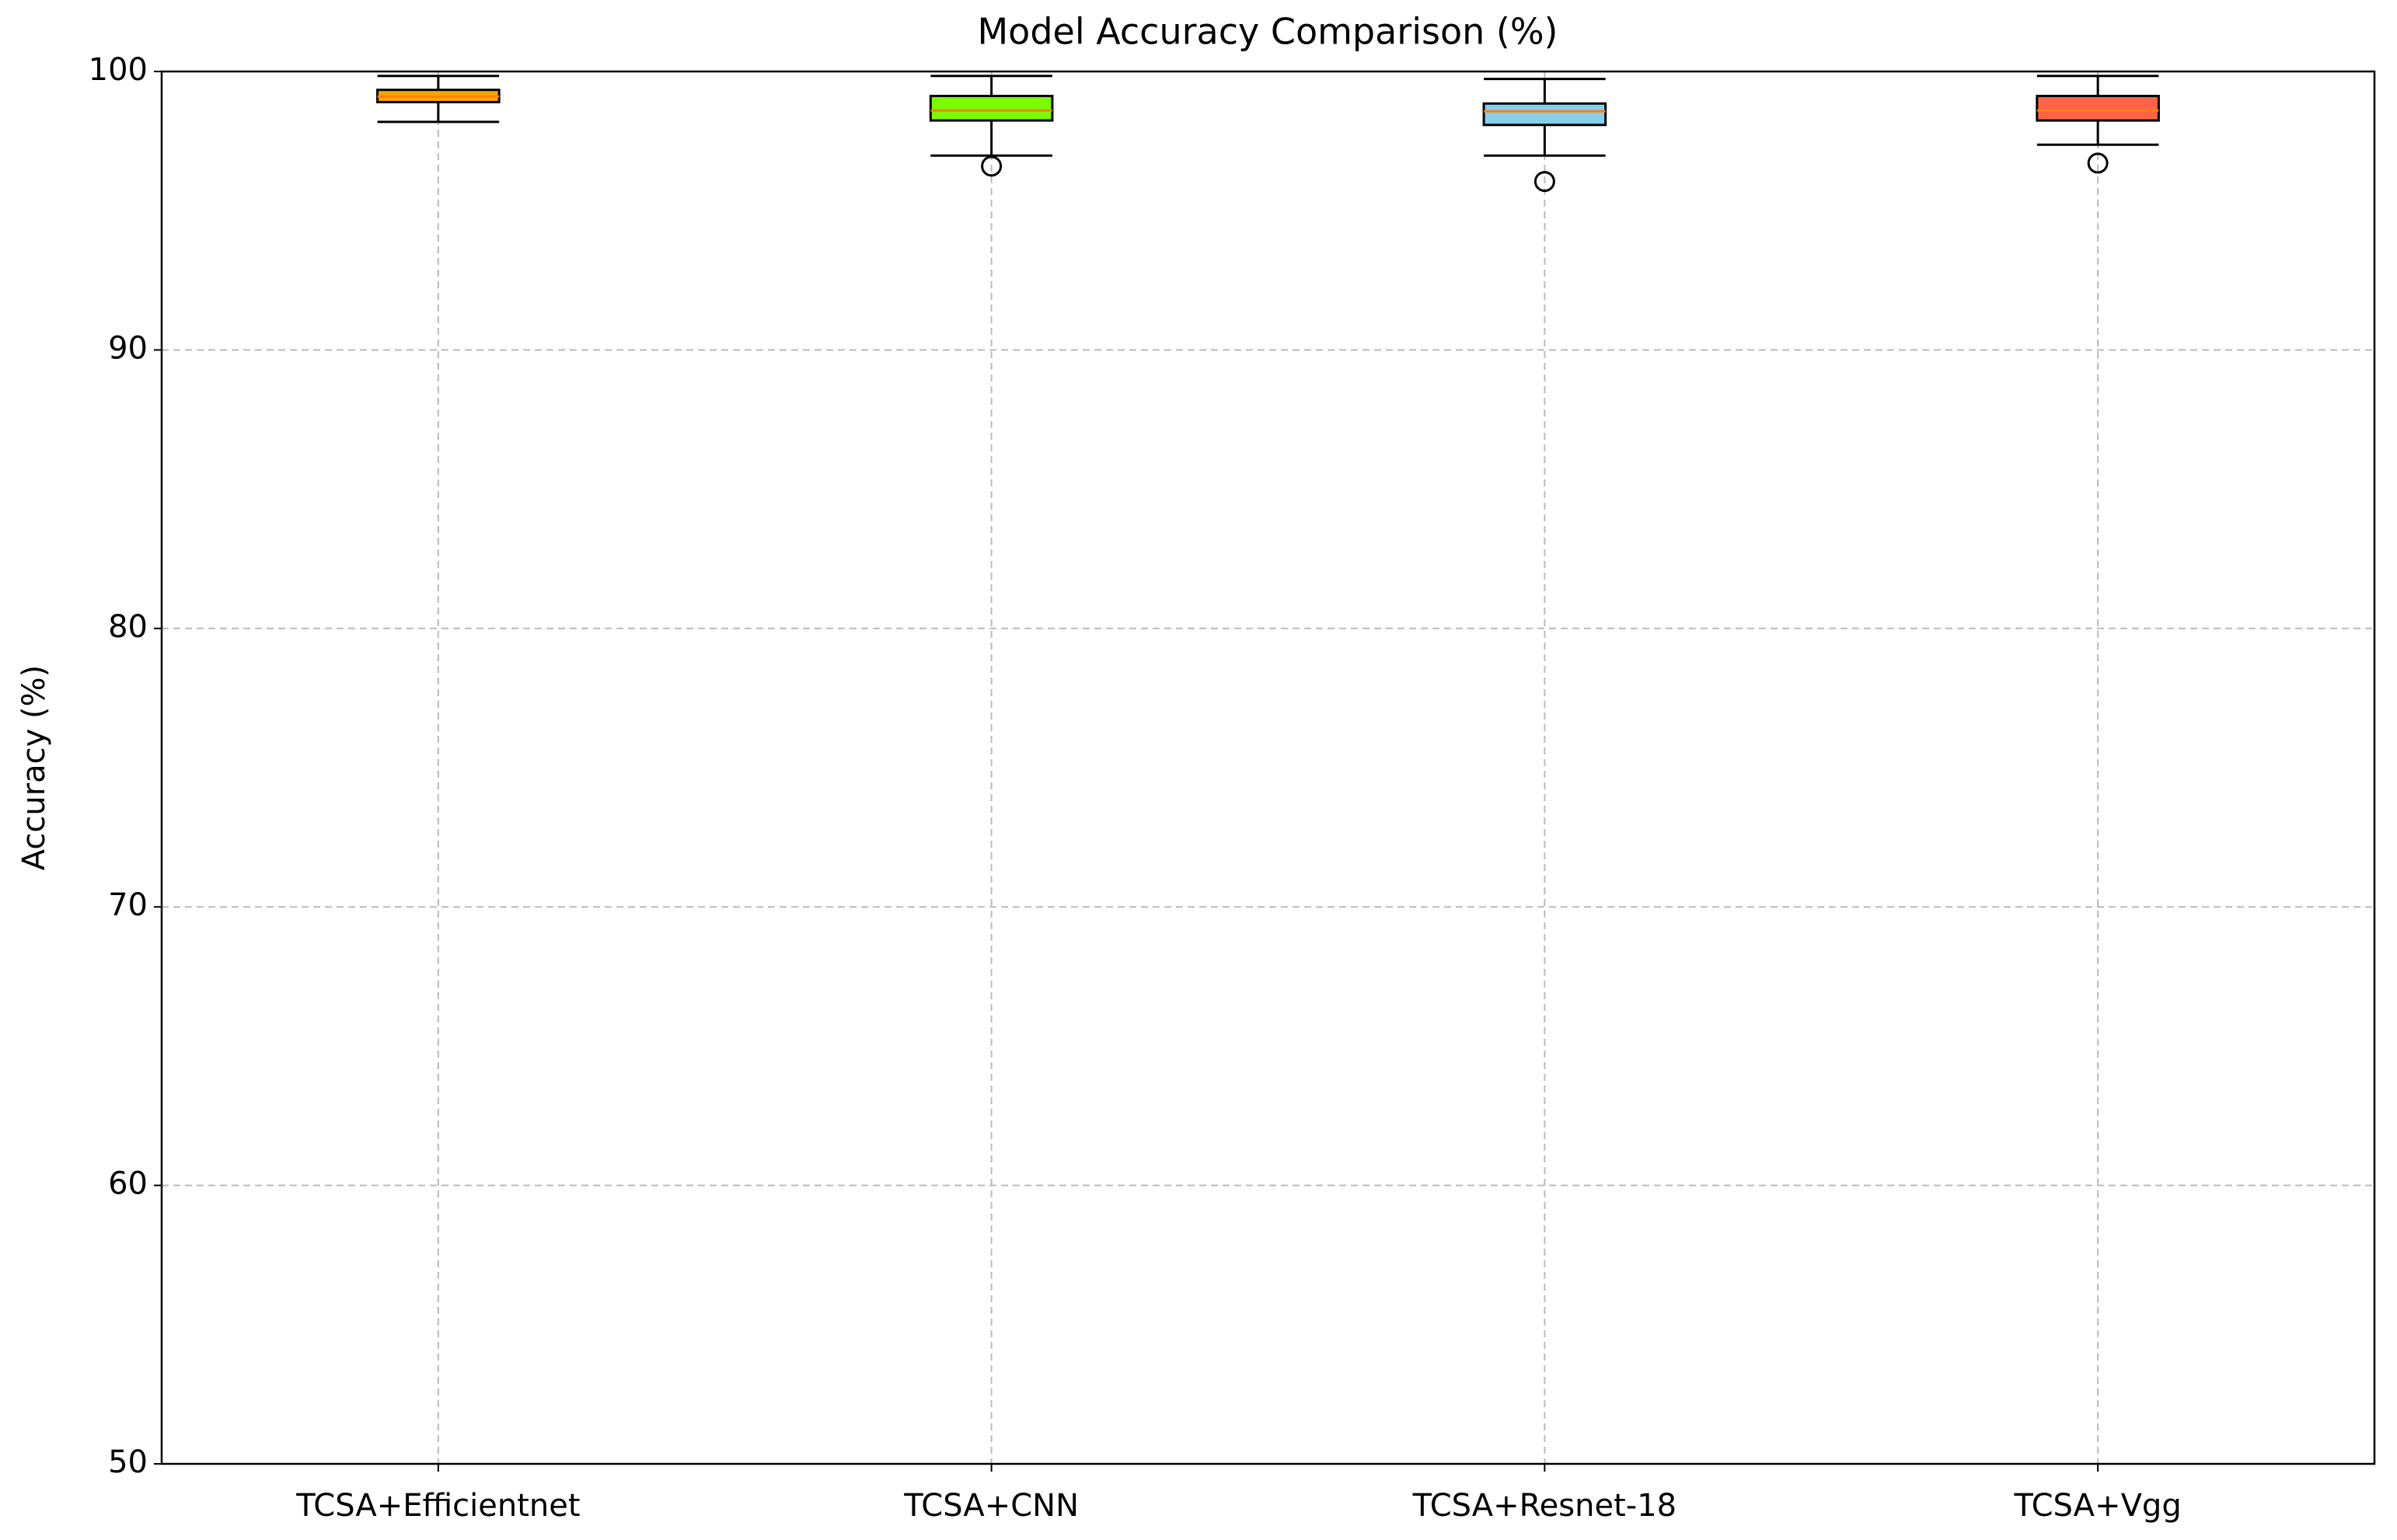 This screenshot has width=2397, height=1540. I want to click on chart-title: Model Accuracy Comparison (%), so click(1267, 32).